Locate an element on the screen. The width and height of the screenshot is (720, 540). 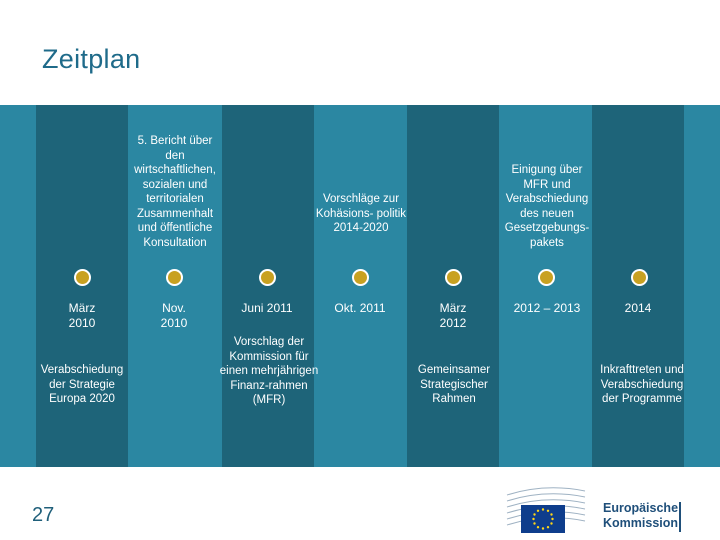
milestone-3-date: Juni 2011 is located at coordinates (267, 308).